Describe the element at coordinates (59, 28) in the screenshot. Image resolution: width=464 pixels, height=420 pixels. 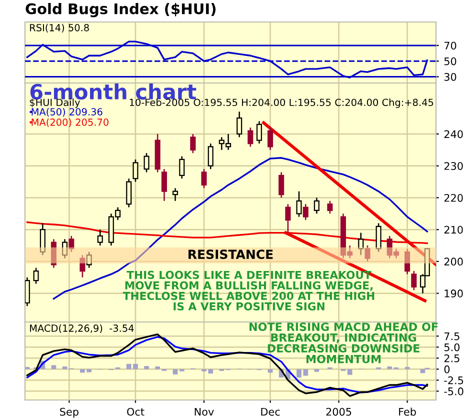
I see `annotation: RSI(14) 50.8` at that location.